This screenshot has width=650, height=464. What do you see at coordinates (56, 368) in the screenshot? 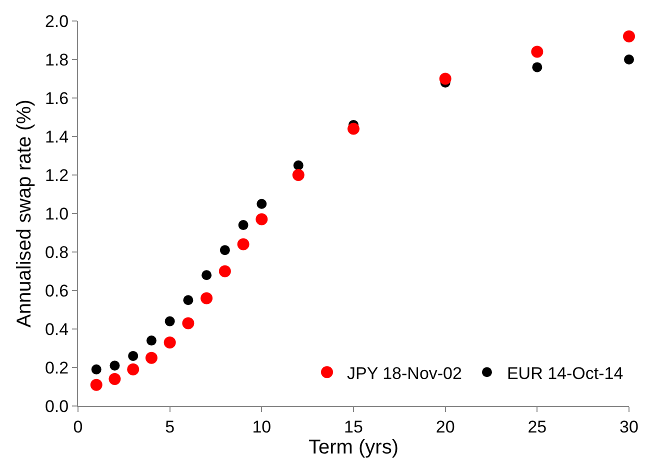
I see `y-tick-label: 0.2` at bounding box center [56, 368].